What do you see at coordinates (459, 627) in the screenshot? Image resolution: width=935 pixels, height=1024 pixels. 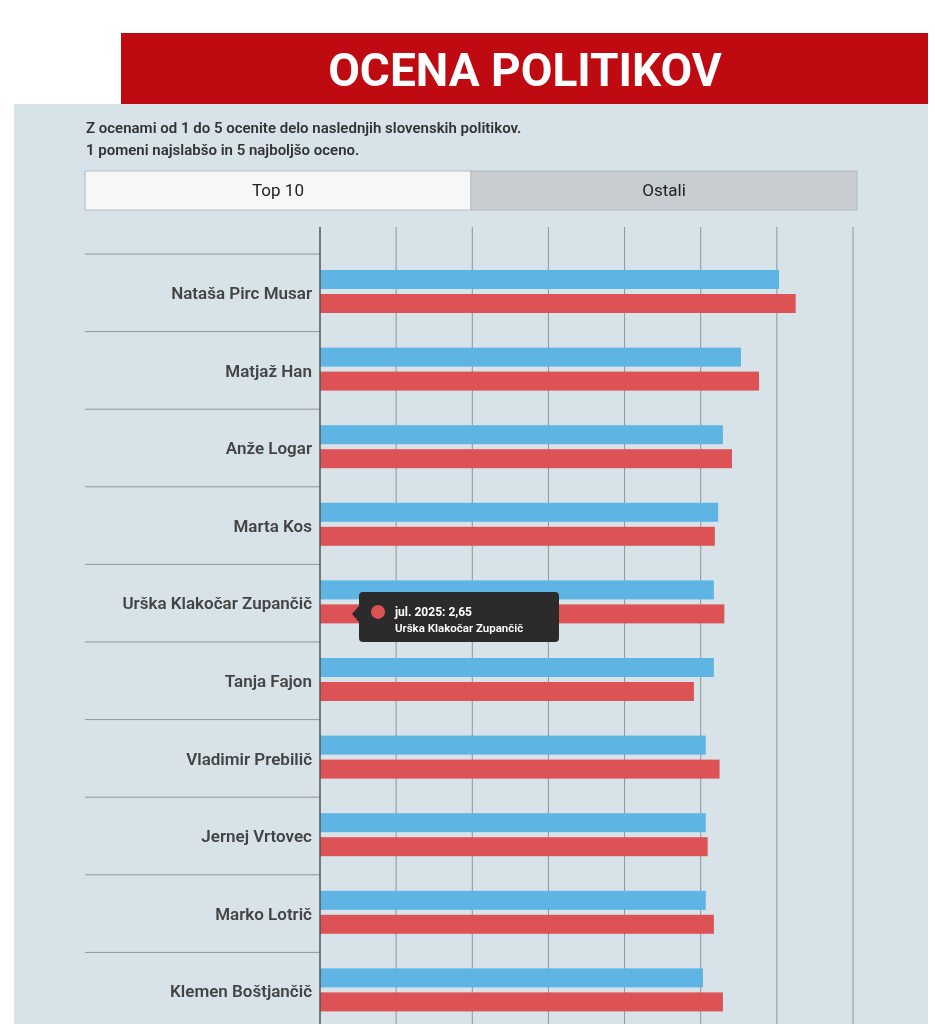 I see `annotation: Urška Klakočar Zupančič` at bounding box center [459, 627].